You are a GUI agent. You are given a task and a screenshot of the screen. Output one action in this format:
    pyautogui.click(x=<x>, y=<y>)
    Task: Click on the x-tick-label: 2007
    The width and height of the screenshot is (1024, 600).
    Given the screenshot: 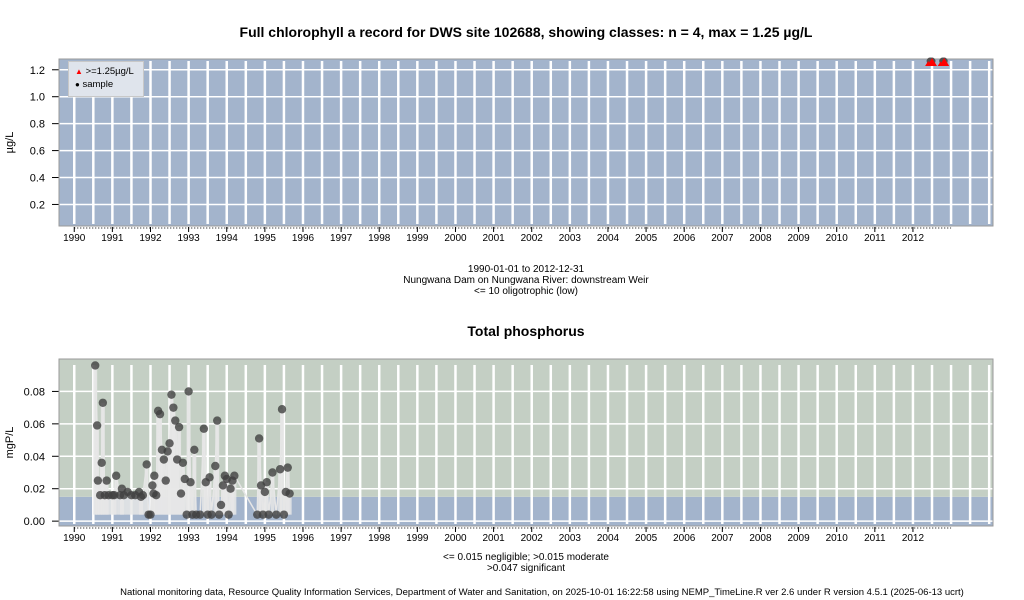 What is the action you would take?
    pyautogui.click(x=722, y=238)
    